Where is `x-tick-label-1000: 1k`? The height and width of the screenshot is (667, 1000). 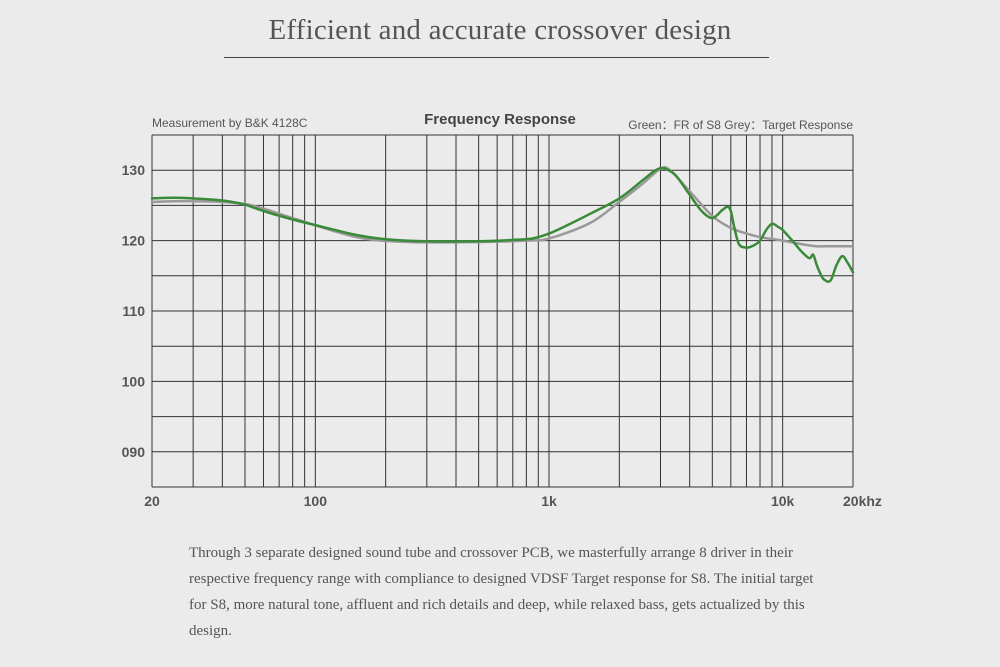 x-tick-label-1000: 1k is located at coordinates (549, 501).